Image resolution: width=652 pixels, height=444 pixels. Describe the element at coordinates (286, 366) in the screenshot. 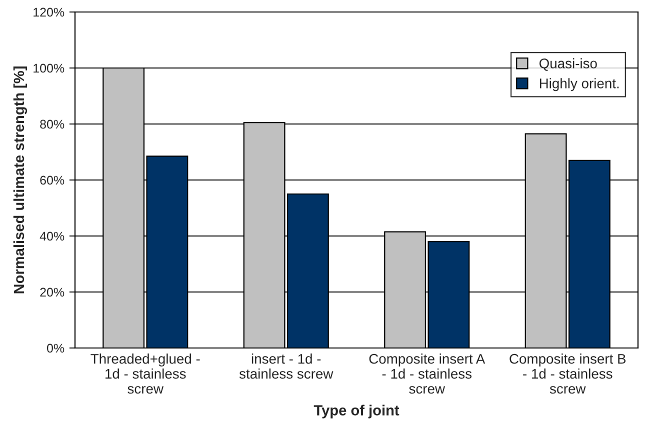

I see `x-tick-label: insert - 1d - stainless screw` at that location.